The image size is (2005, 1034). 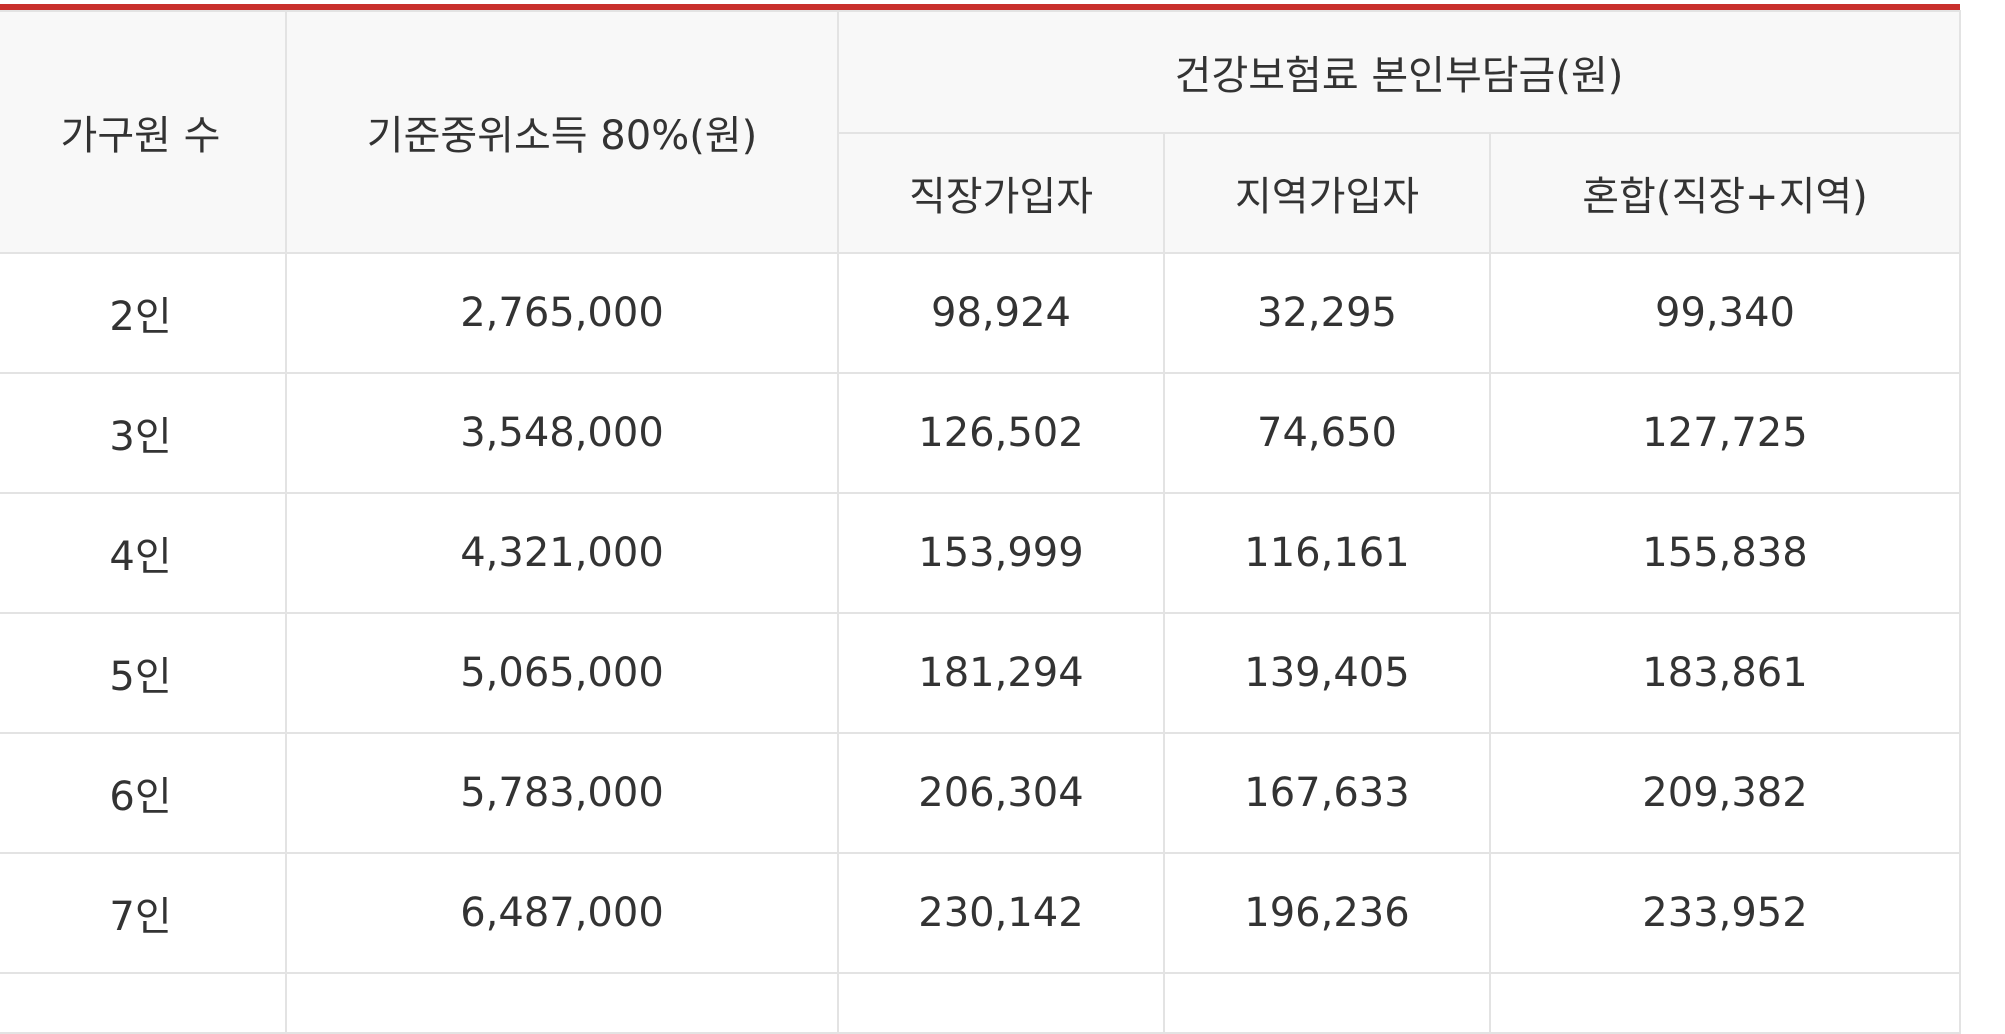 What do you see at coordinates (1399, 72) in the screenshot?
I see `header-premium-group: 건강보험료 본인부담금(원)` at bounding box center [1399, 72].